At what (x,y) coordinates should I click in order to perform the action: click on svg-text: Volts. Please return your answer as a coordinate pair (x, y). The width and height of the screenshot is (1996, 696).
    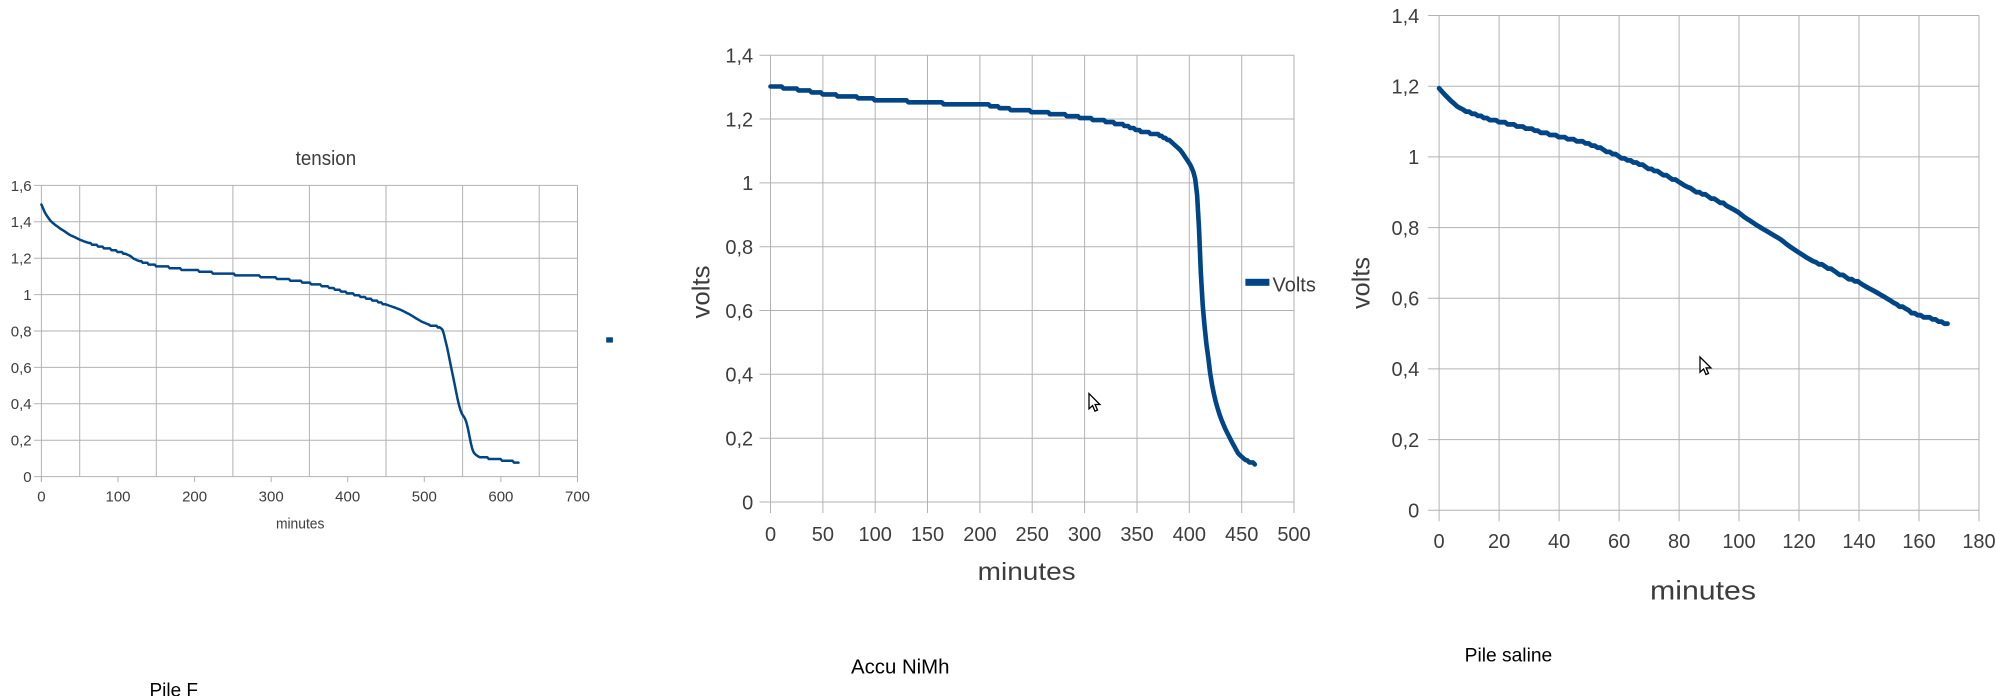
    Looking at the image, I should click on (1294, 285).